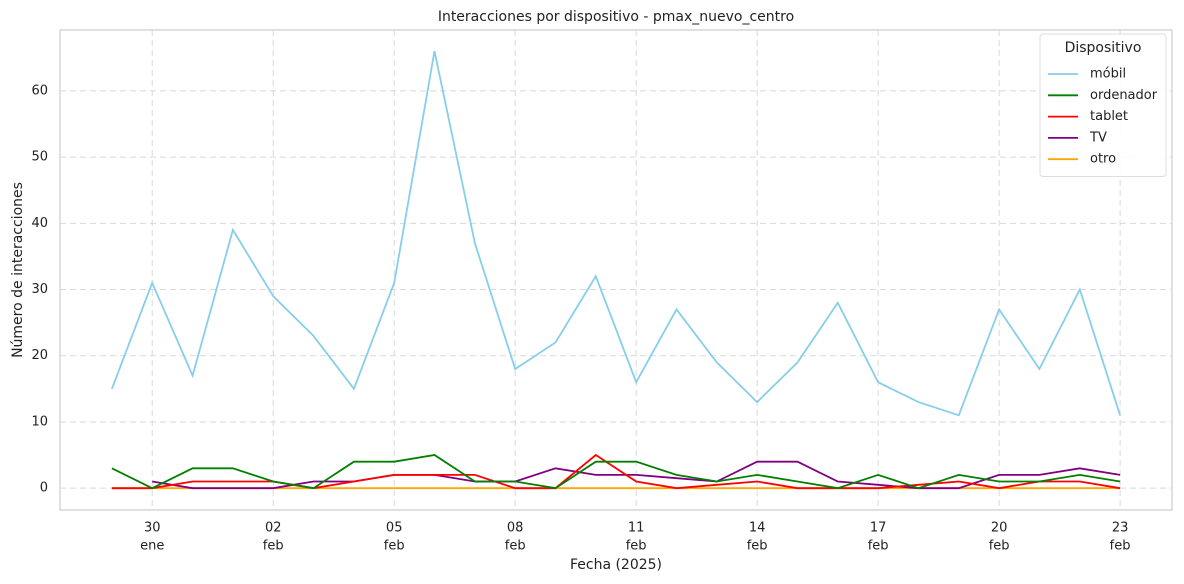 This screenshot has width=1184, height=584. Describe the element at coordinates (44, 488) in the screenshot. I see `y-tick-label: 0` at that location.